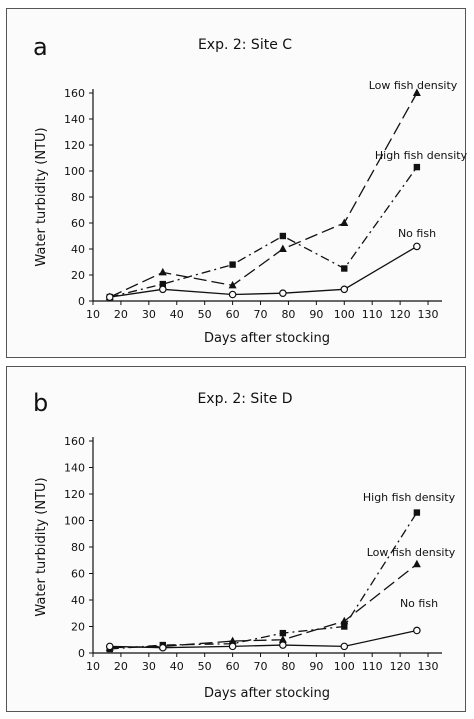  What do you see at coordinates (245, 45) in the screenshot?
I see `chart-title: Exp. 2: Site C` at bounding box center [245, 45].